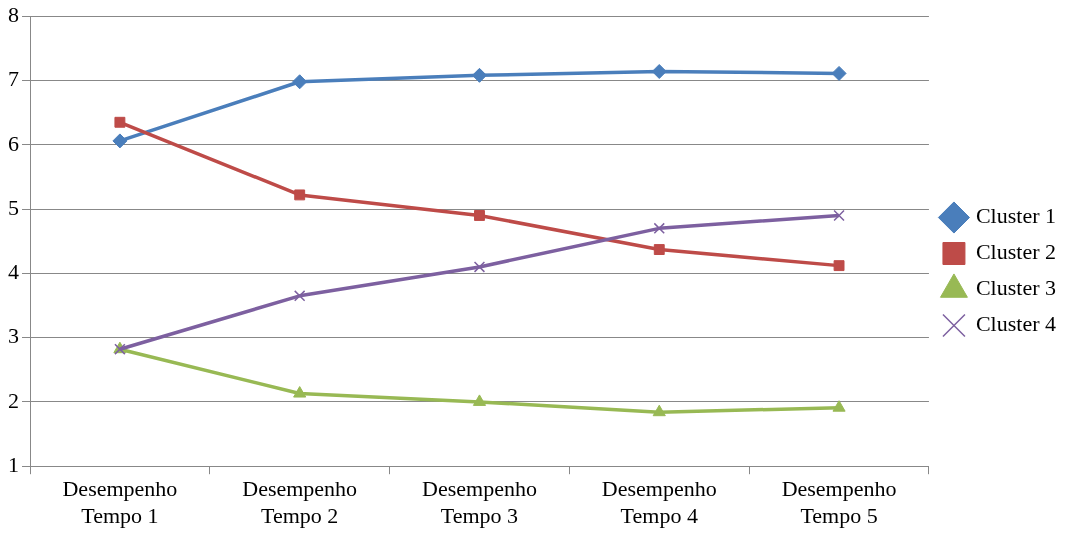 The image size is (1071, 533). What do you see at coordinates (1016, 216) in the screenshot?
I see `legend-label: Cluster 1` at bounding box center [1016, 216].